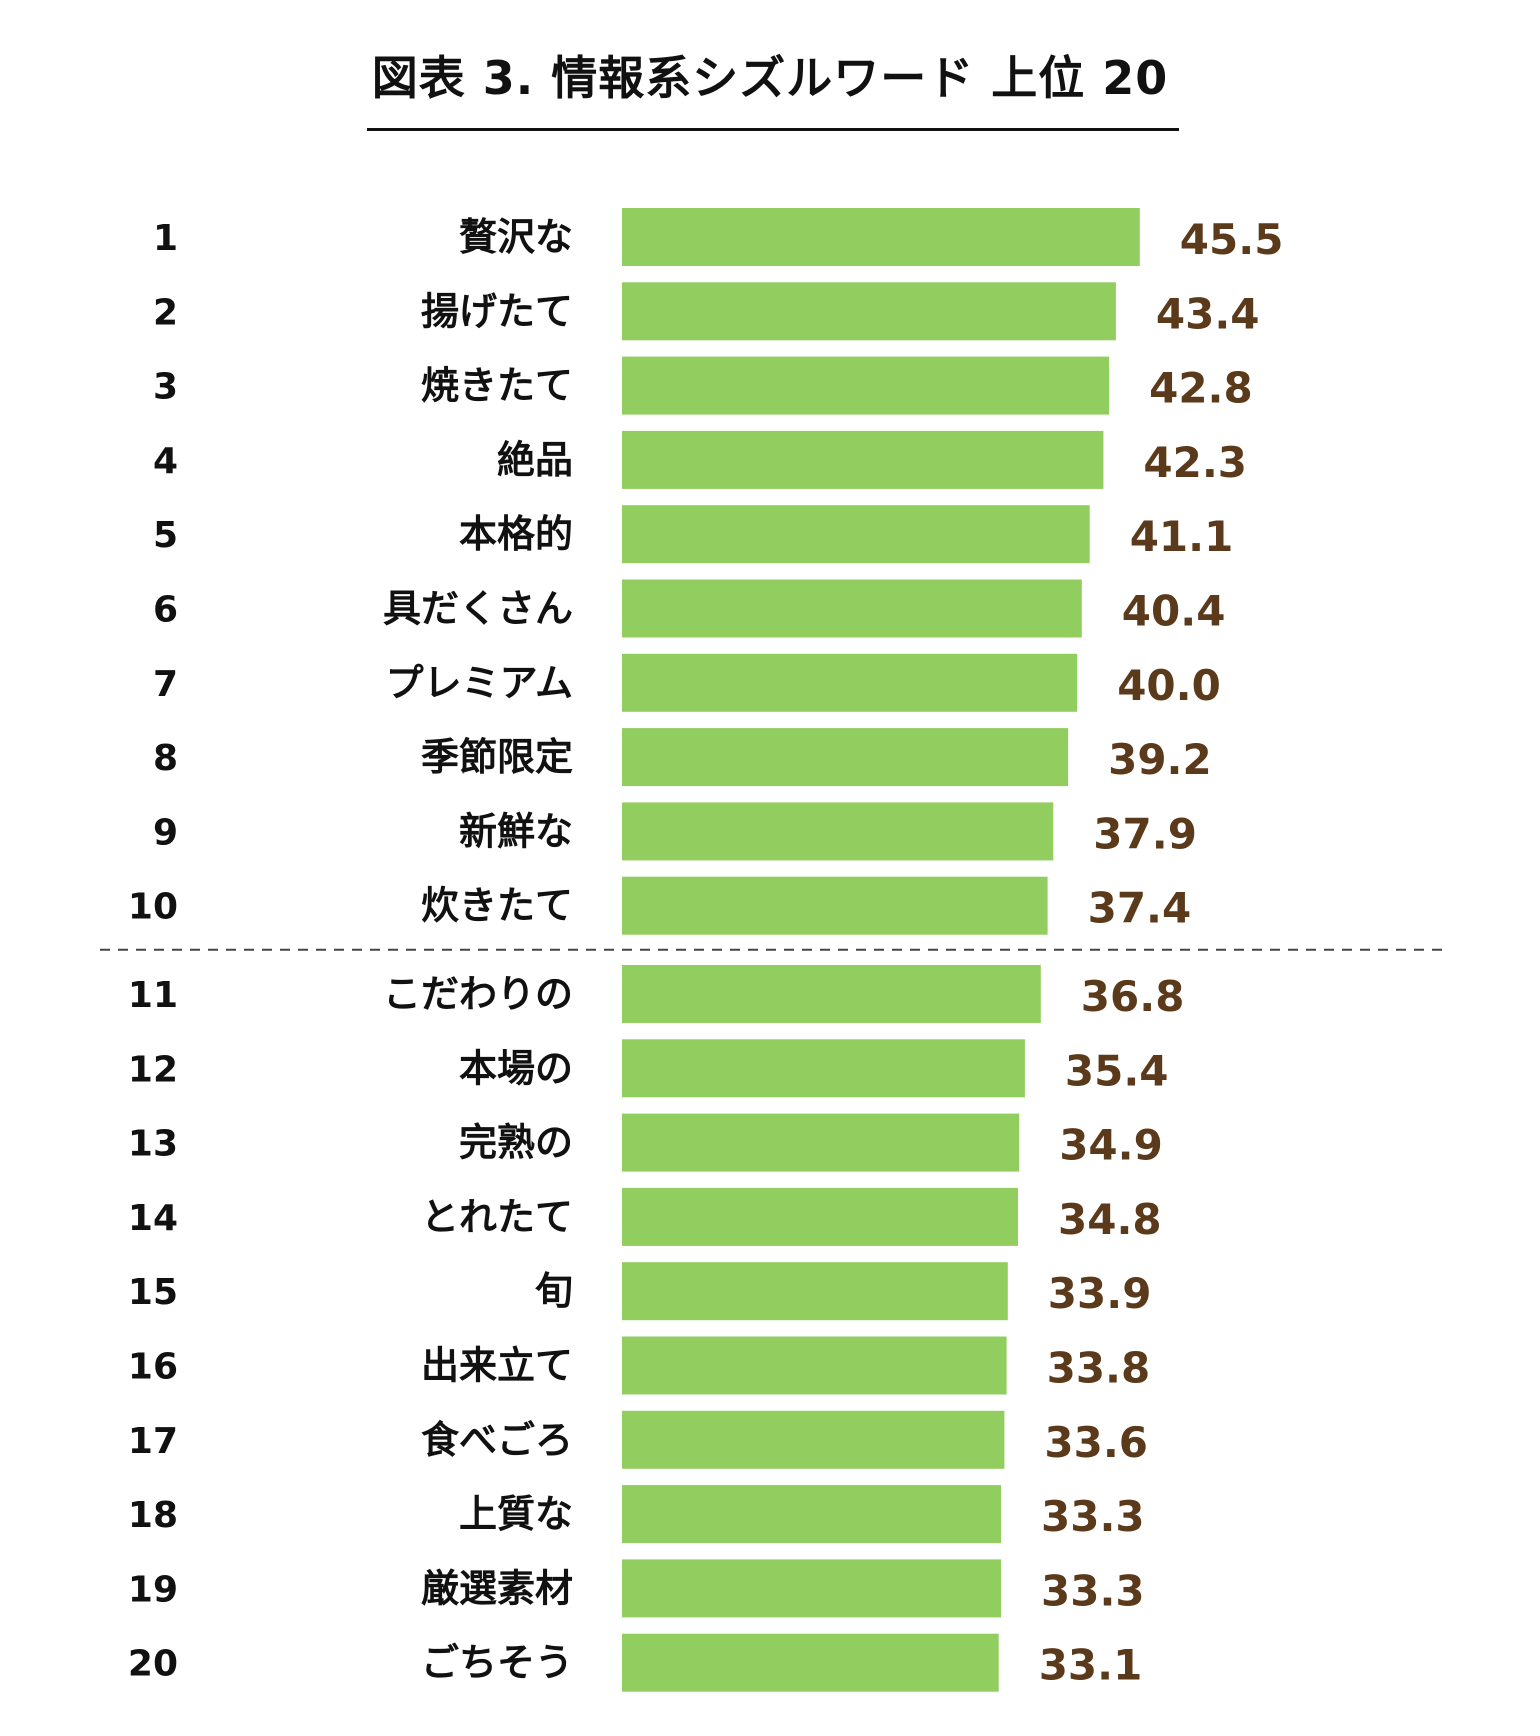 Image resolution: width=1540 pixels, height=1736 pixels. What do you see at coordinates (497, 757) in the screenshot?
I see `category-label-8: 季節限定` at bounding box center [497, 757].